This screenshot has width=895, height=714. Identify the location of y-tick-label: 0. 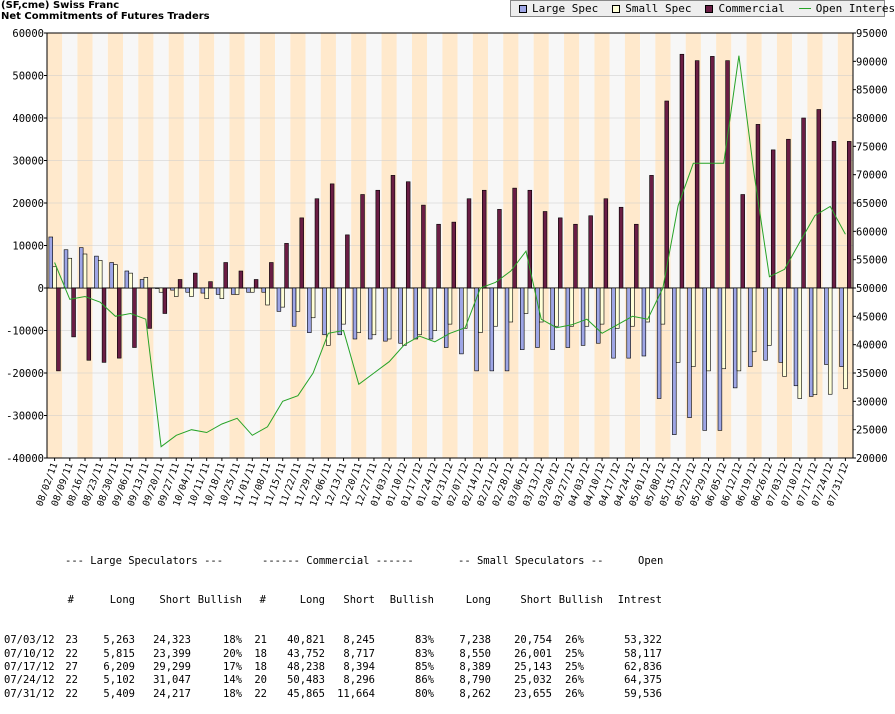
(41, 289).